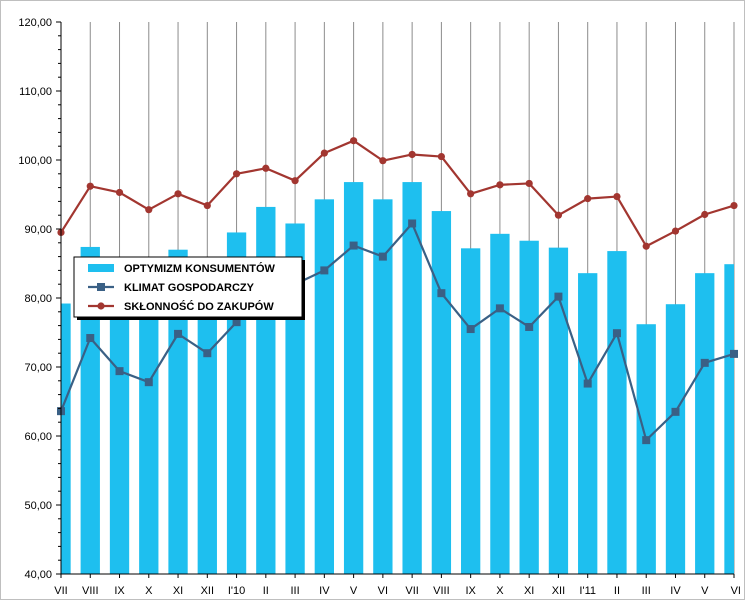 Image resolution: width=745 pixels, height=600 pixels. I want to click on legend-swatch-bar, so click(101, 268).